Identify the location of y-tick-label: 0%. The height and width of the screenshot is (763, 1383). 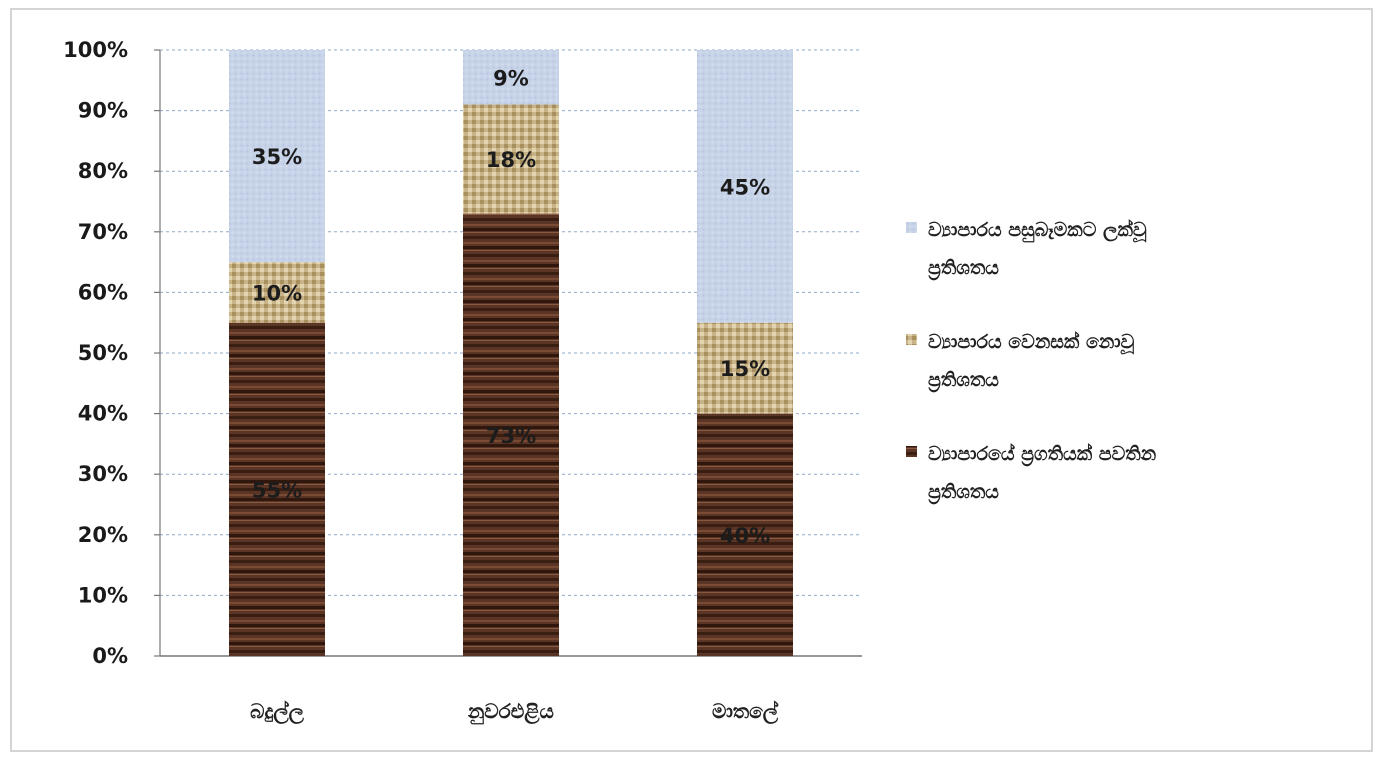
(110, 656).